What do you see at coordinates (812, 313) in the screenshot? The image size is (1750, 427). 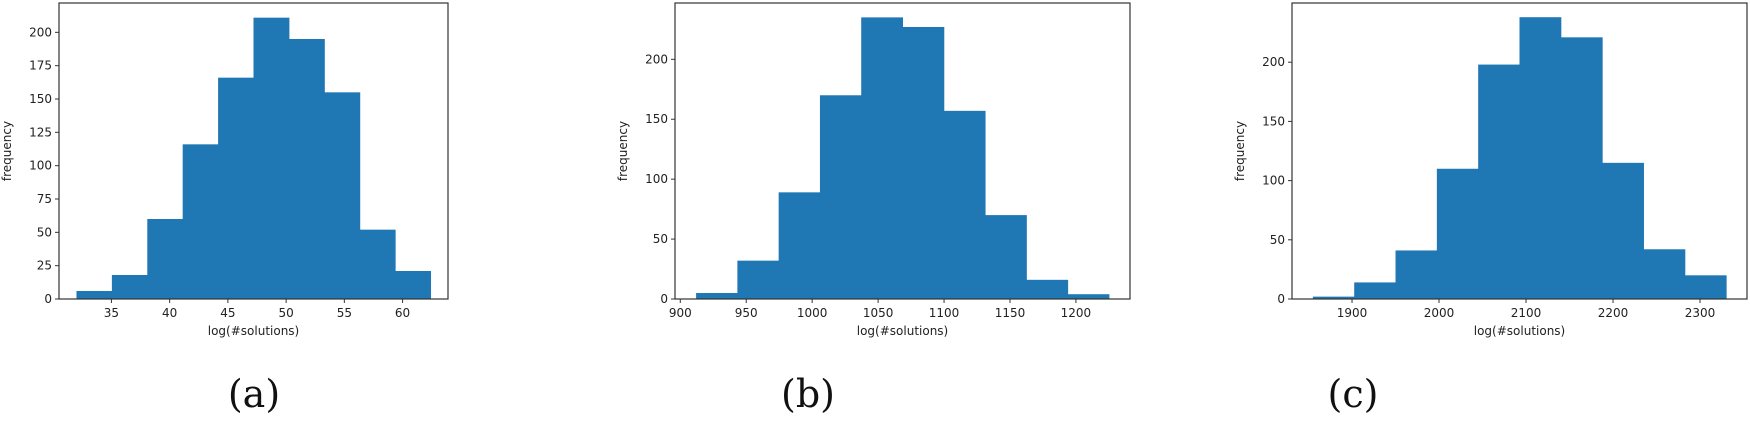 I see `x-tick-label: 1000` at bounding box center [812, 313].